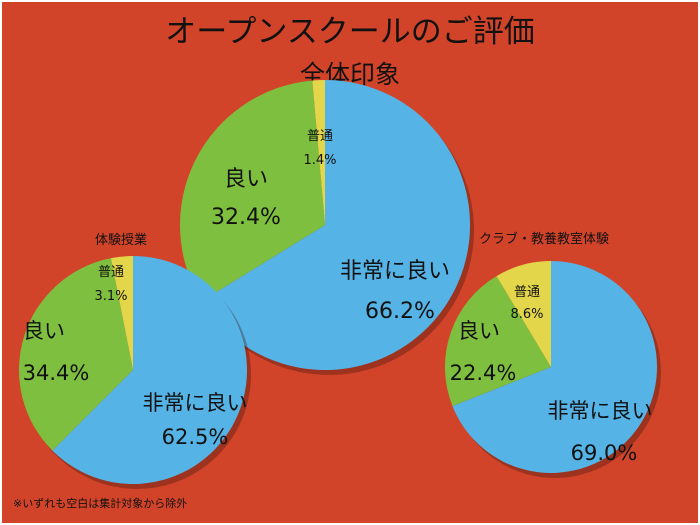 This screenshot has height=525, width=700. Describe the element at coordinates (479, 331) in the screenshot. I see `right-slice-name-good: 良い` at that location.